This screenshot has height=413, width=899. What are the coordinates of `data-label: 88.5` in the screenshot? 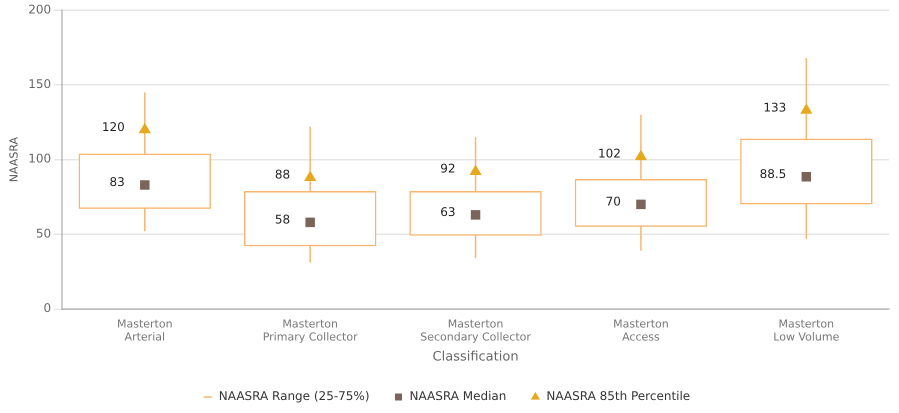 It's located at (773, 173).